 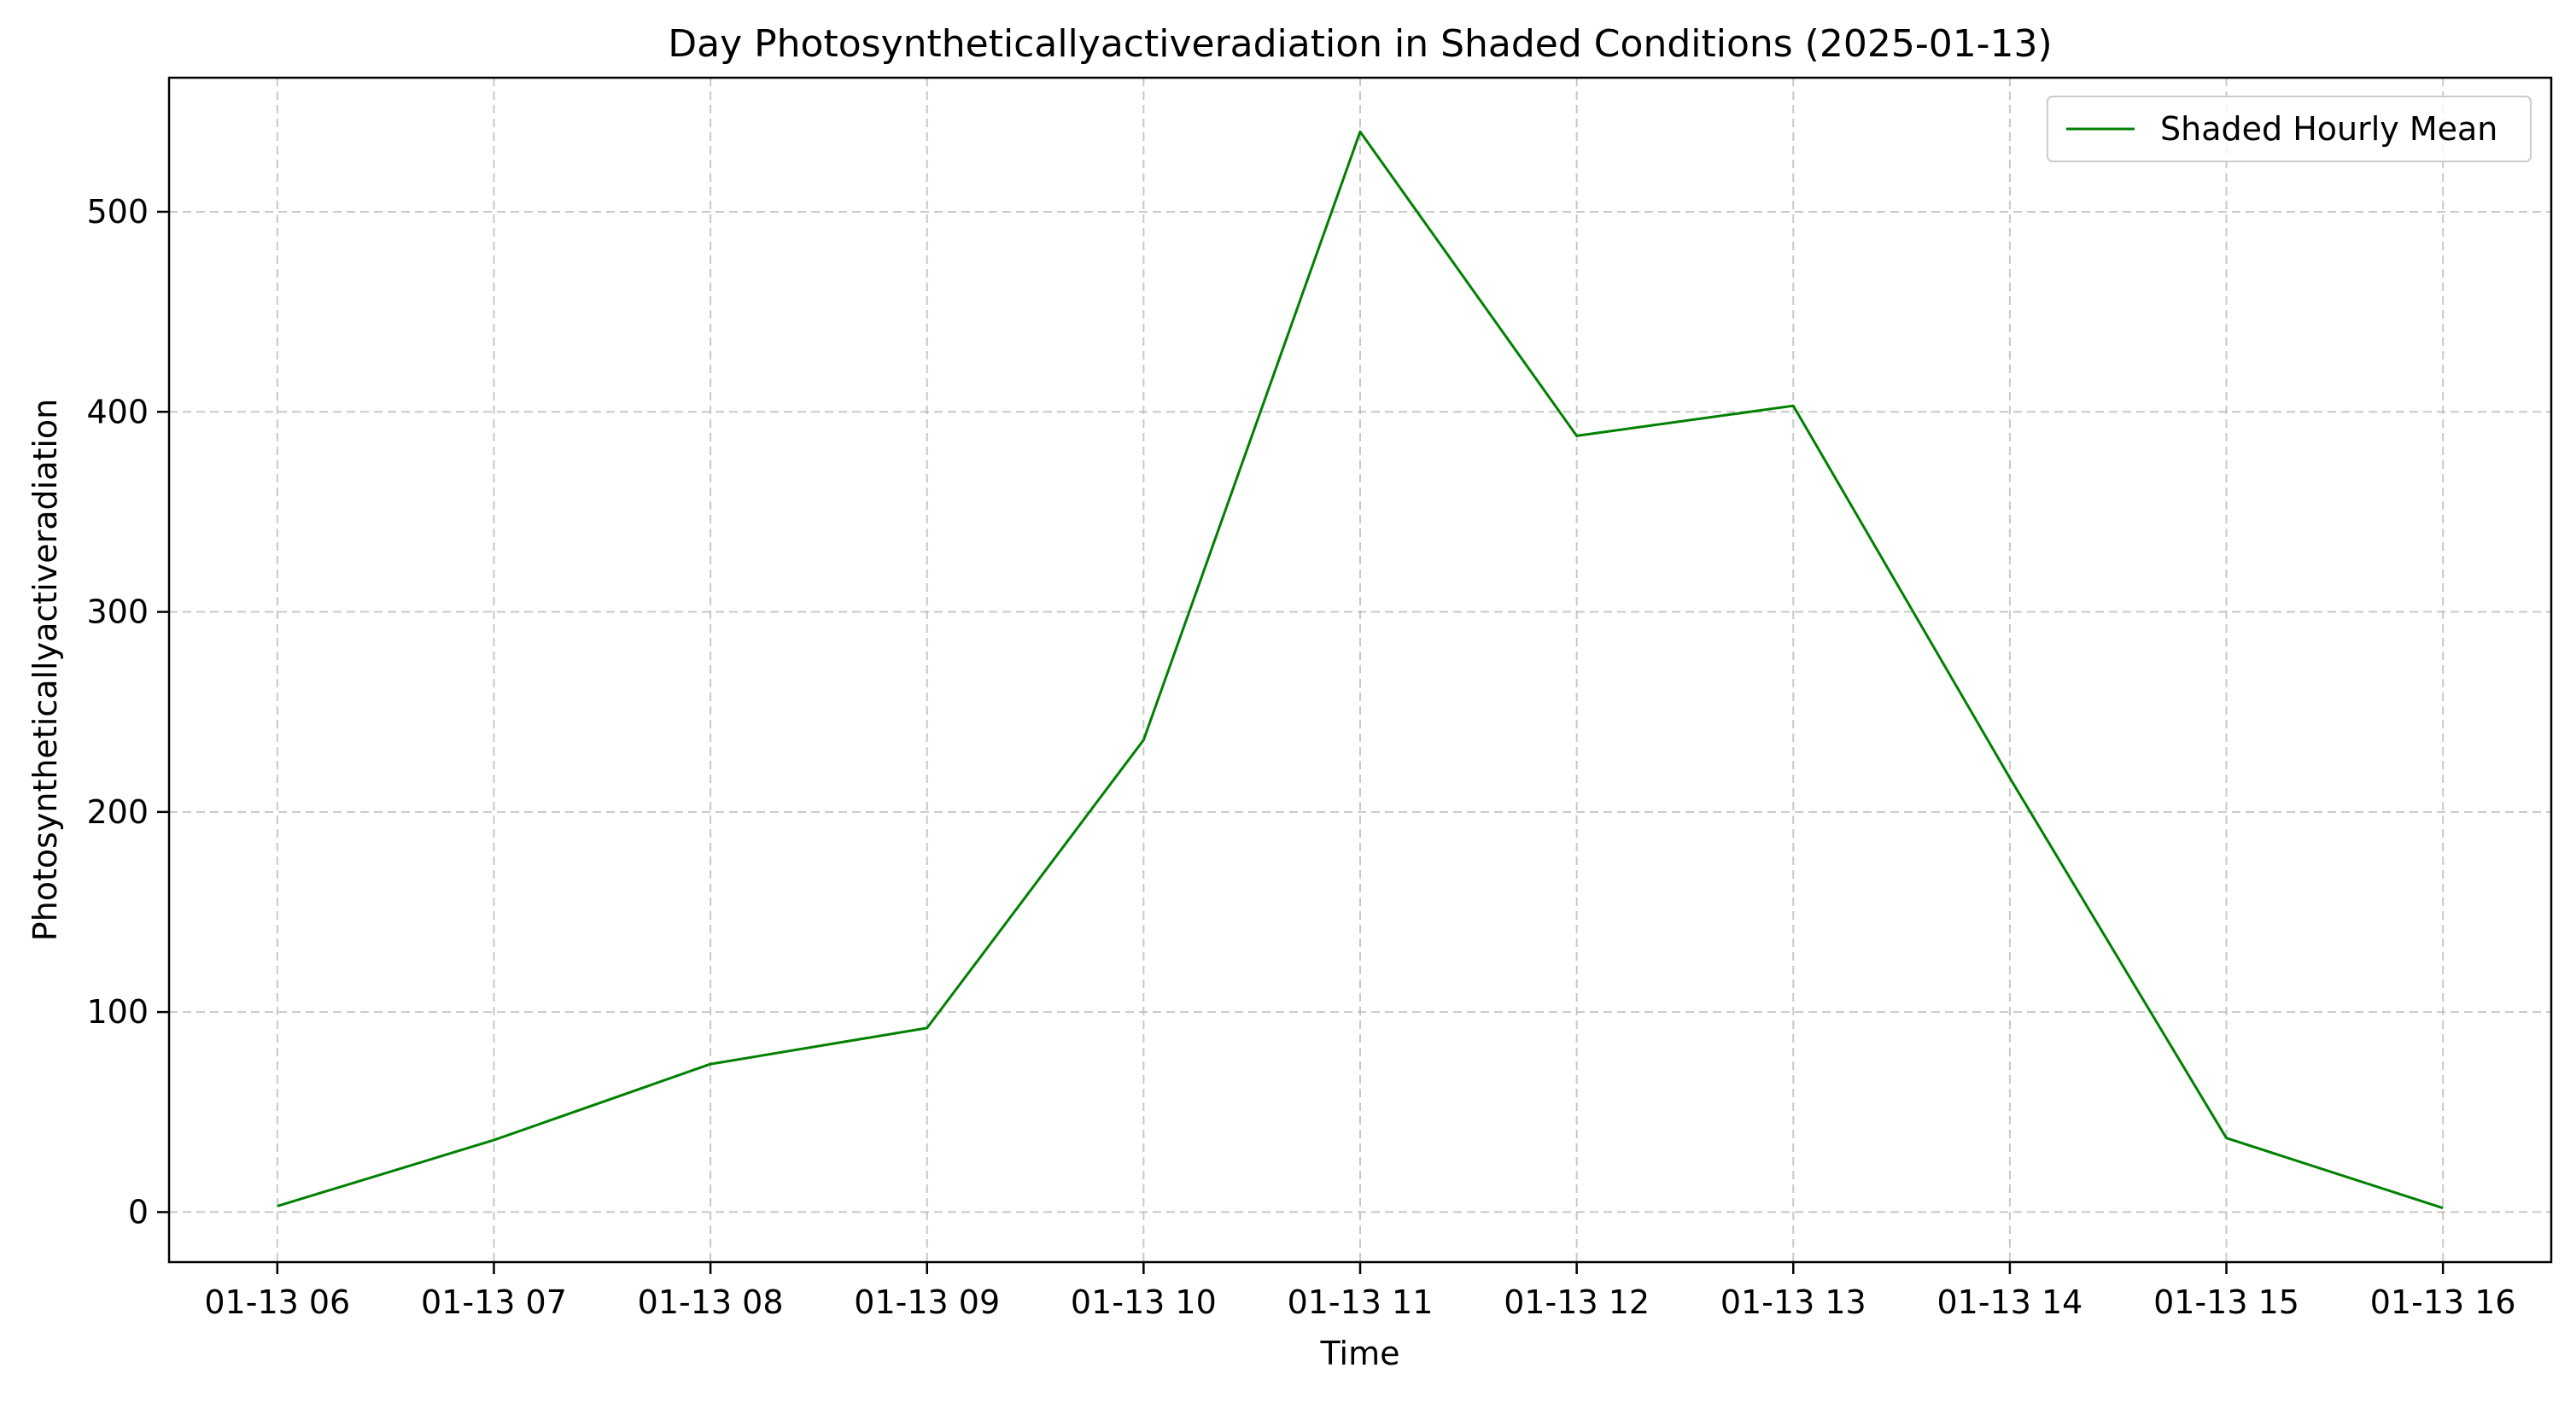 What do you see at coordinates (927, 1302) in the screenshot?
I see `x-tick-label: 01-13 09` at bounding box center [927, 1302].